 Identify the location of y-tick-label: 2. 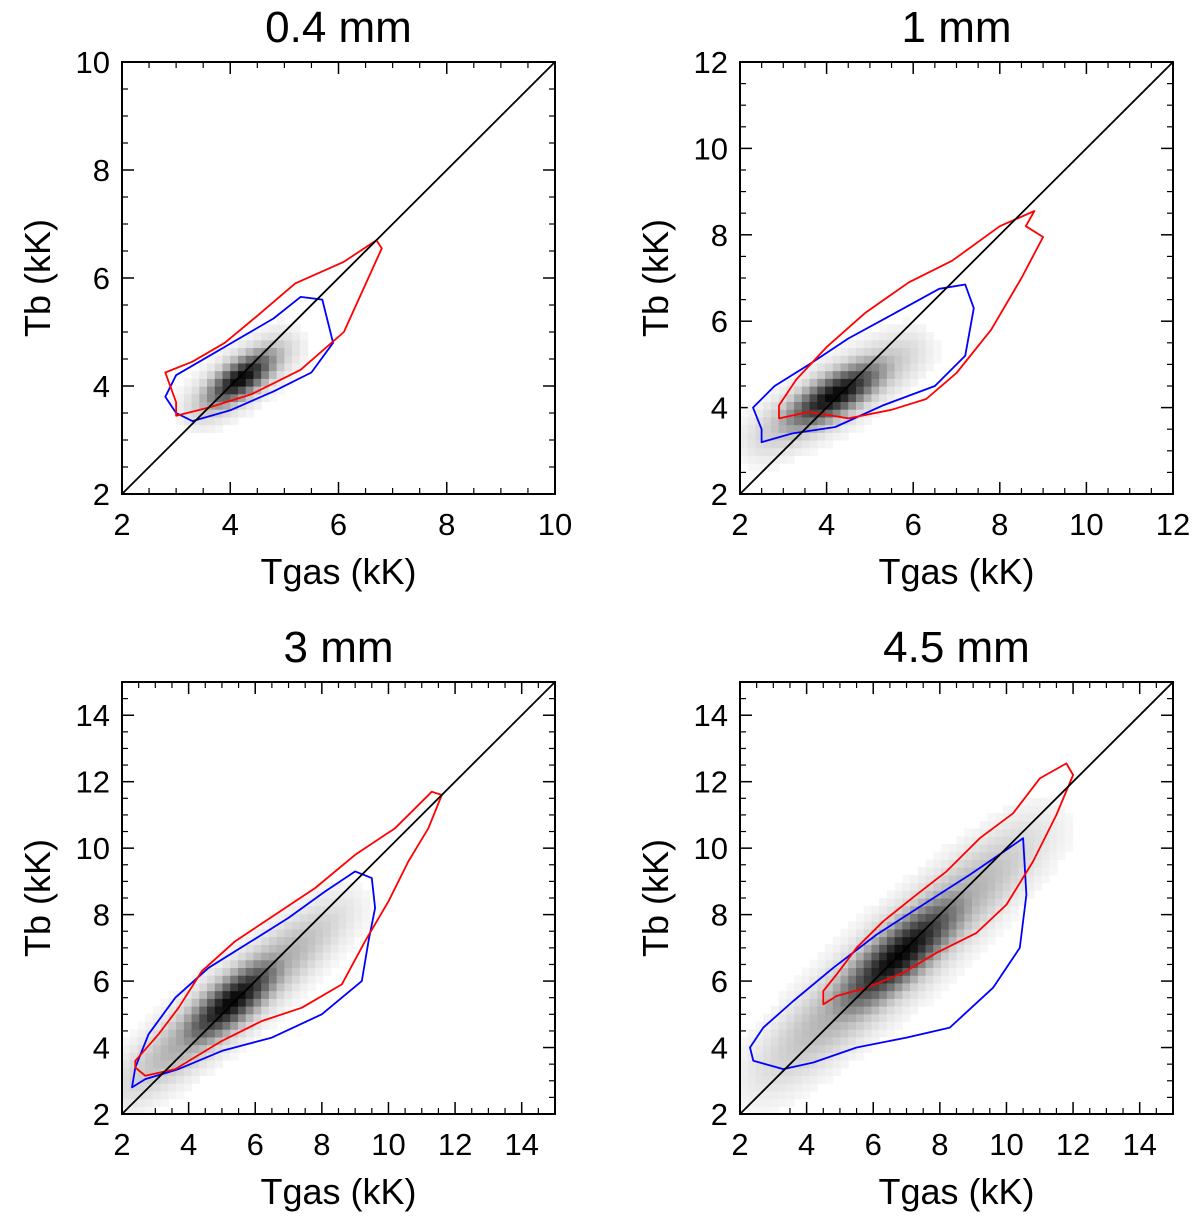
(719, 1114).